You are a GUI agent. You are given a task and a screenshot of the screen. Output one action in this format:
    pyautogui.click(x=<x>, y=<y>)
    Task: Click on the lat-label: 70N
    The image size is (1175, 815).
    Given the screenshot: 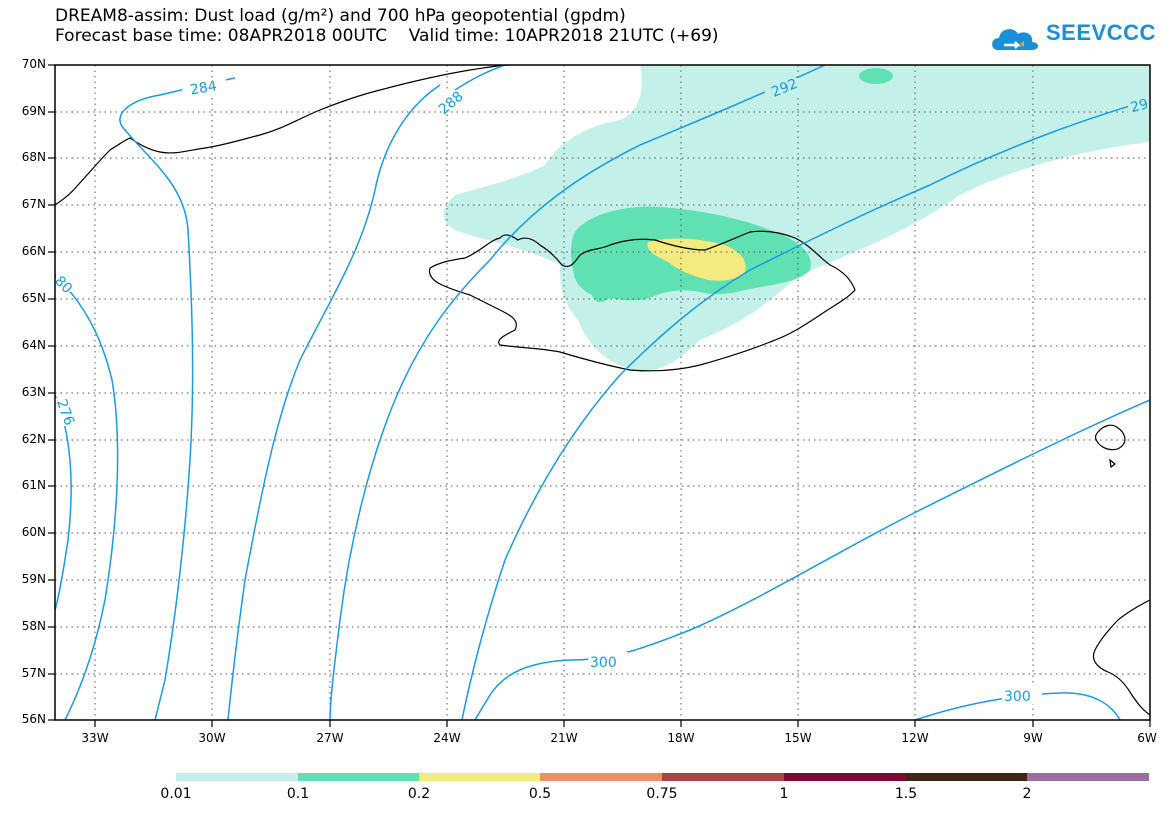 What is the action you would take?
    pyautogui.click(x=33, y=64)
    